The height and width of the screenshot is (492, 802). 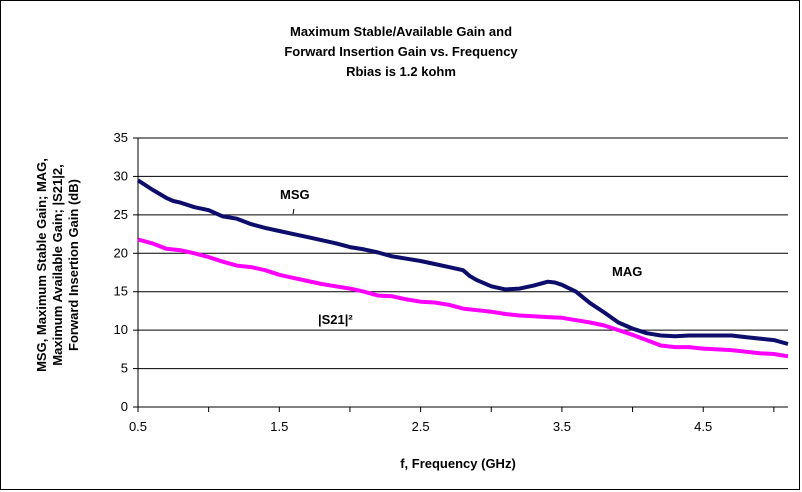 What do you see at coordinates (121, 329) in the screenshot?
I see `y-tick-label: 10` at bounding box center [121, 329].